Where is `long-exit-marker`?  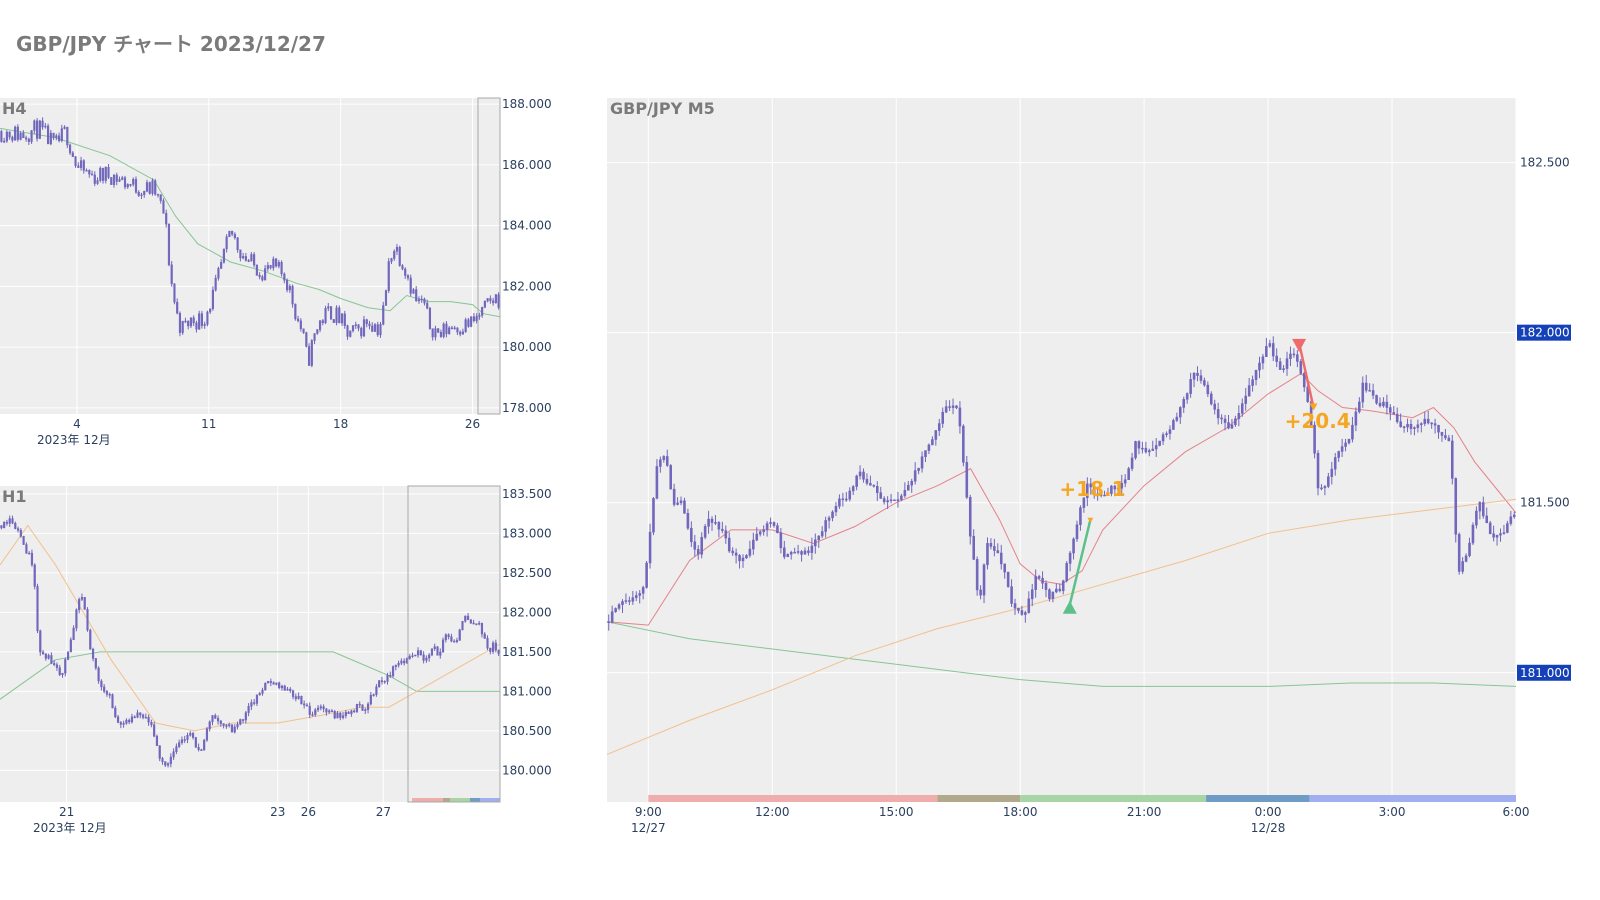 long-exit-marker is located at coordinates (1090, 520).